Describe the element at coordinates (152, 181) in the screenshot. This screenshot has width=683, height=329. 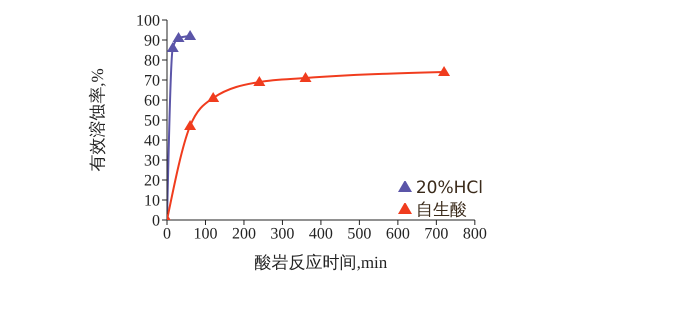
I see `y-tick-label: 20` at that location.